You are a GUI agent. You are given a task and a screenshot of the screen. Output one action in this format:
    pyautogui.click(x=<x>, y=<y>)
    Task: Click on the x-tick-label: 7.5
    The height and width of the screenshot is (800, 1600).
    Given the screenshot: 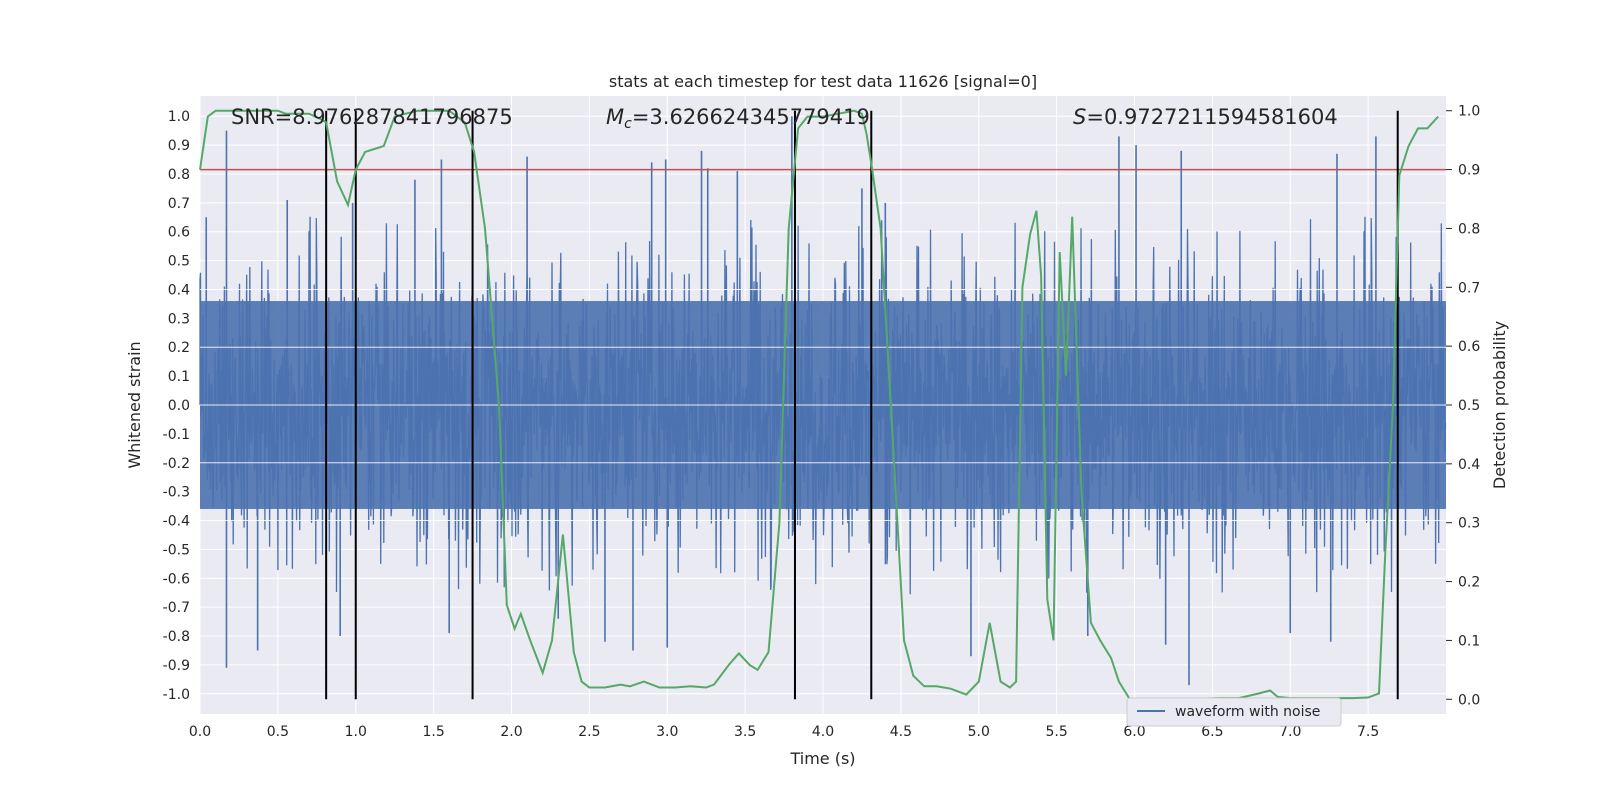 What is the action you would take?
    pyautogui.click(x=1368, y=732)
    